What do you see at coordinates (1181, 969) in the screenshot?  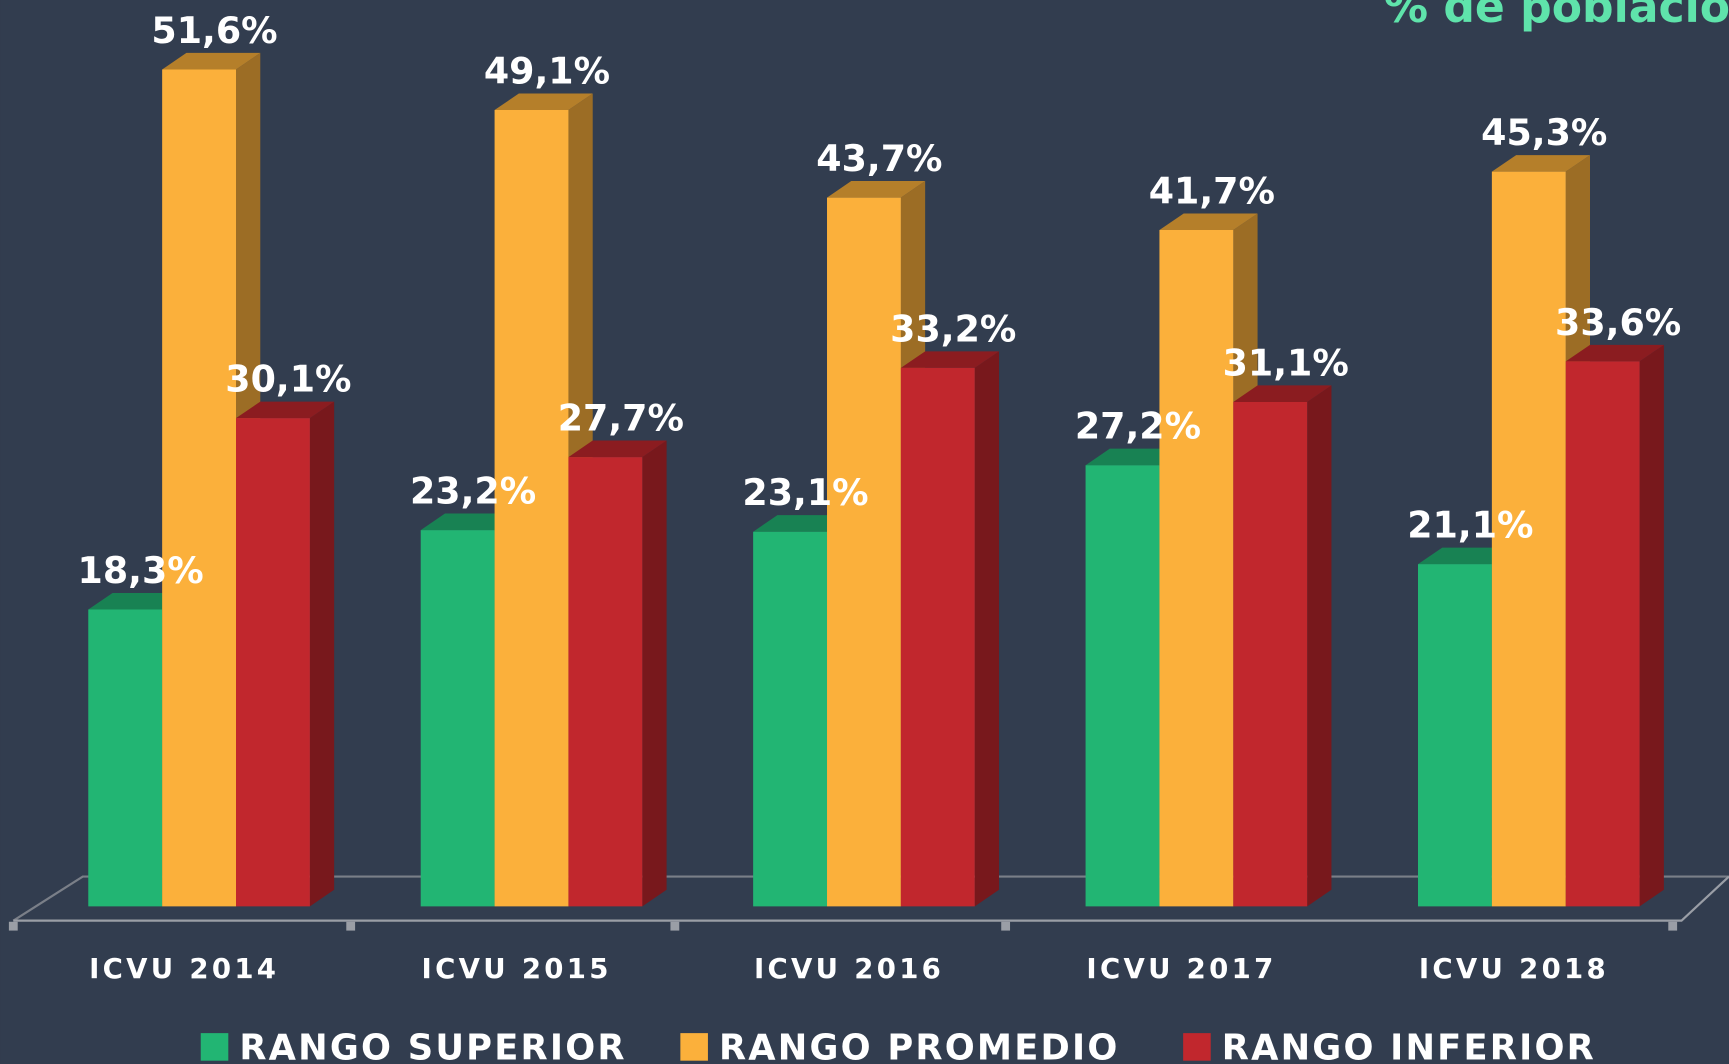 I see `x-tick-label: ICVU 2017` at bounding box center [1181, 969].